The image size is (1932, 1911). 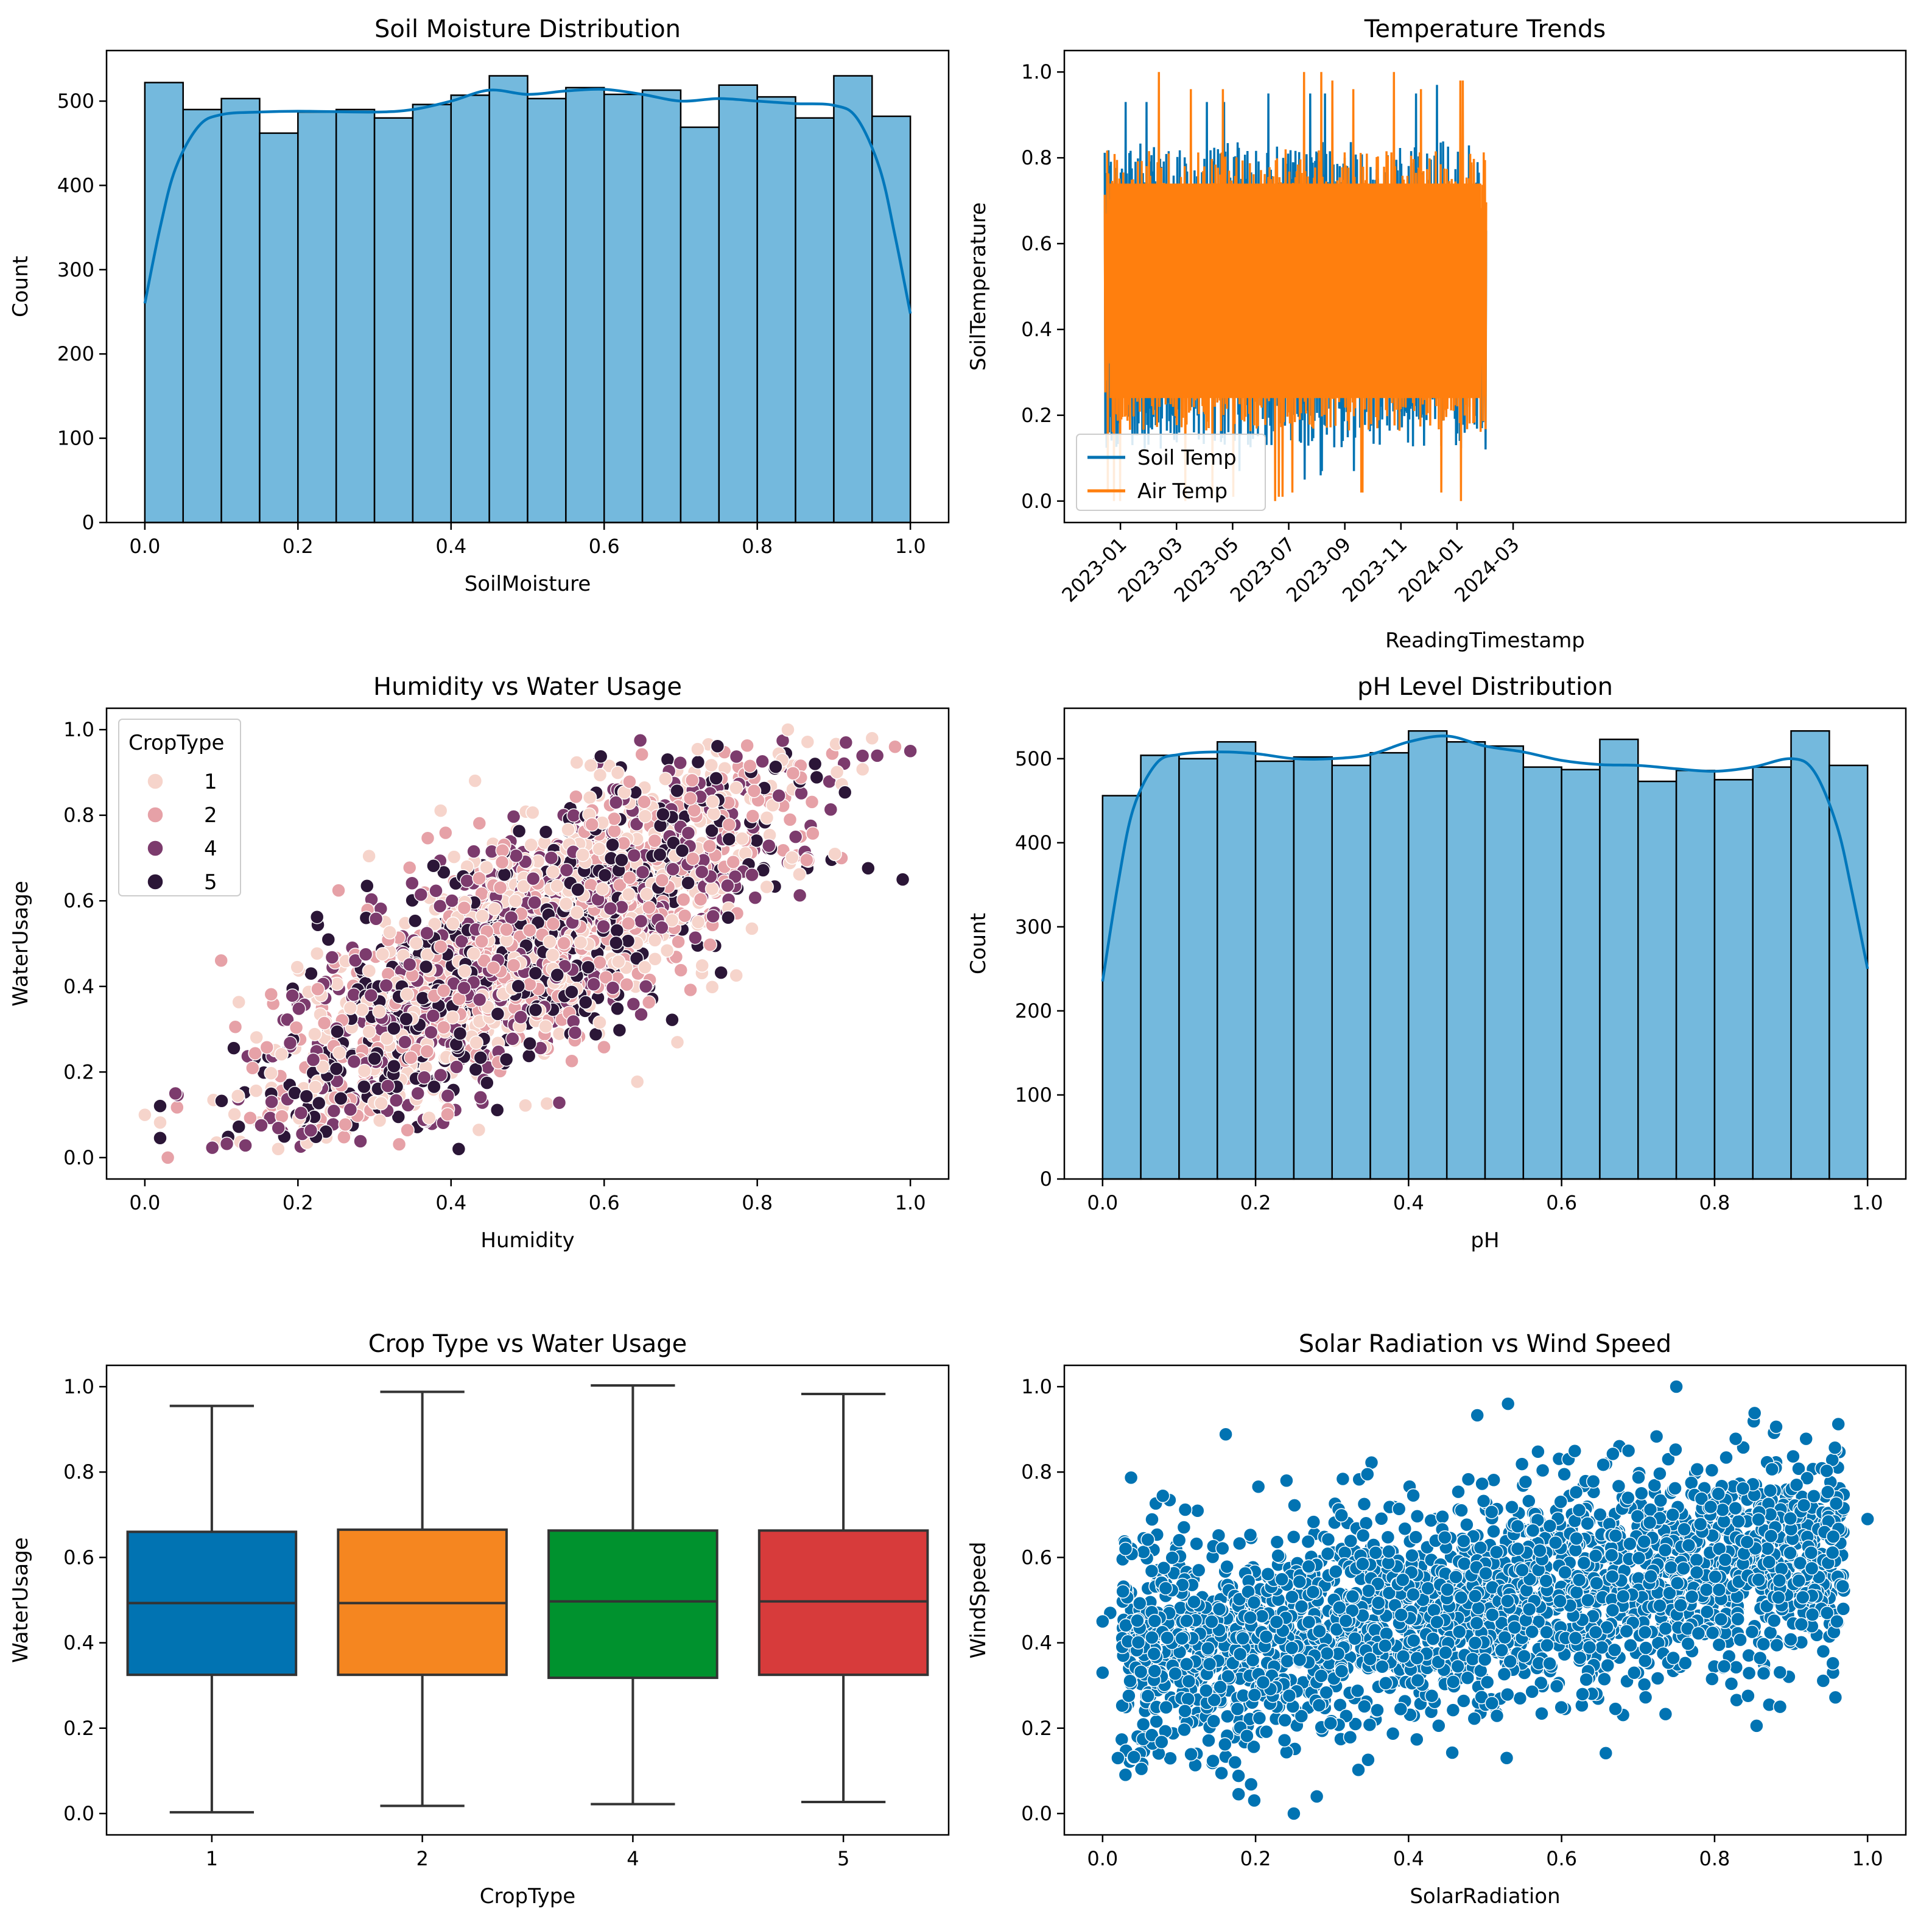 What do you see at coordinates (156, 849) in the screenshot?
I see `legend-marker` at bounding box center [156, 849].